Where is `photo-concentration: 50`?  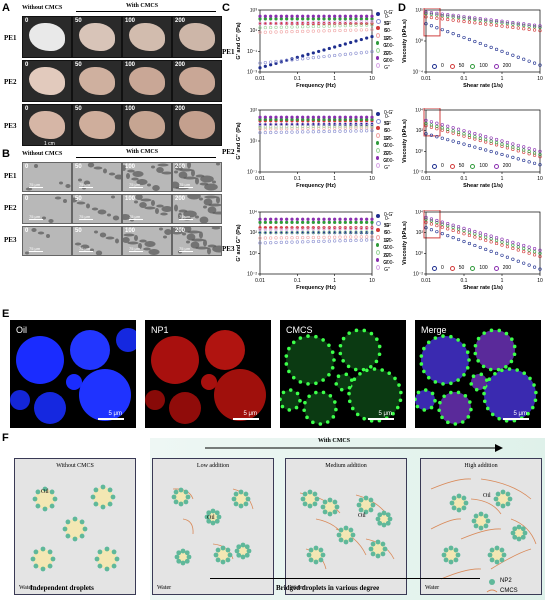
photo-concentration: 50 is located at coordinates (78, 109).